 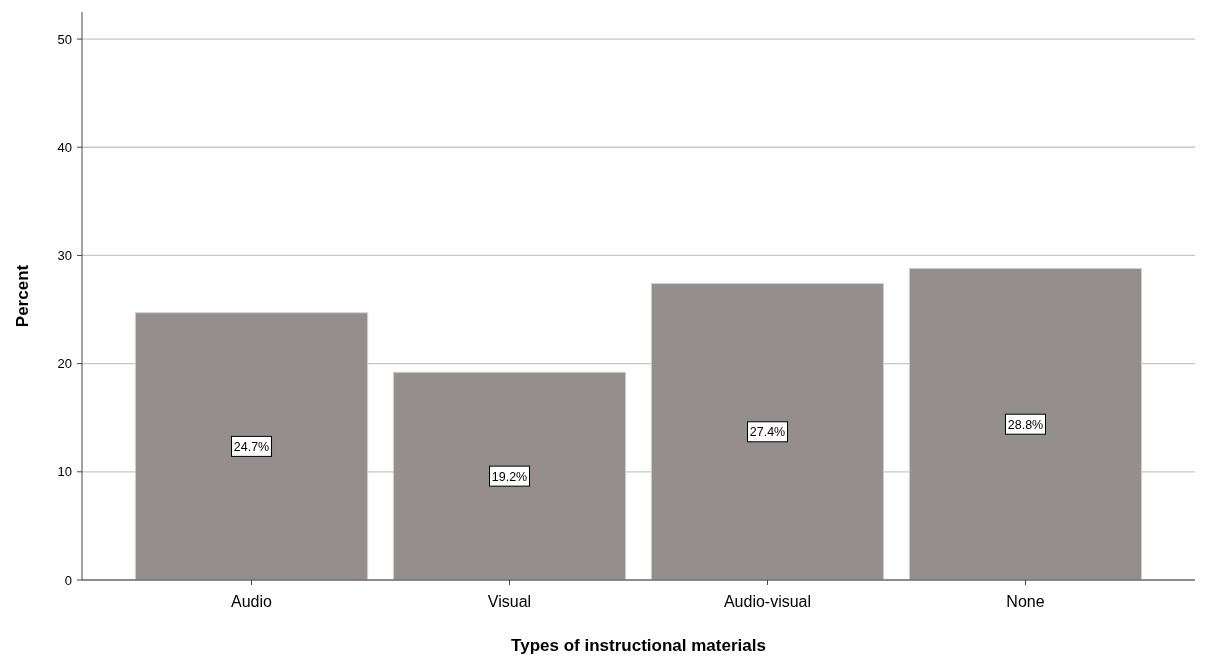 What do you see at coordinates (638, 645) in the screenshot?
I see `x-axis-title: Types of instructional materials` at bounding box center [638, 645].